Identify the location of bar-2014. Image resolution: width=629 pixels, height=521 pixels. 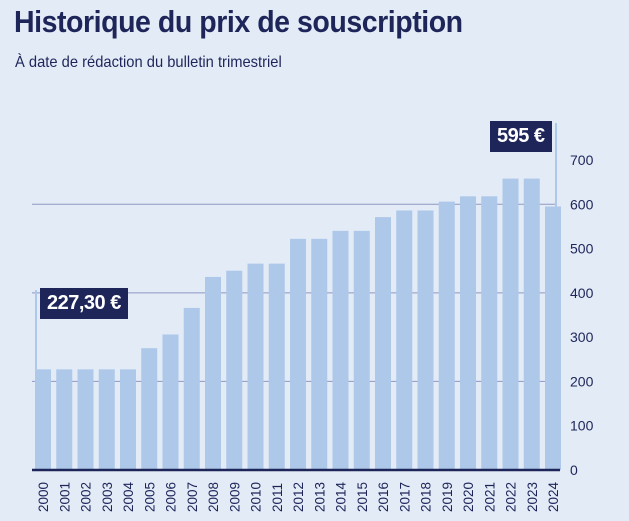
(340, 350).